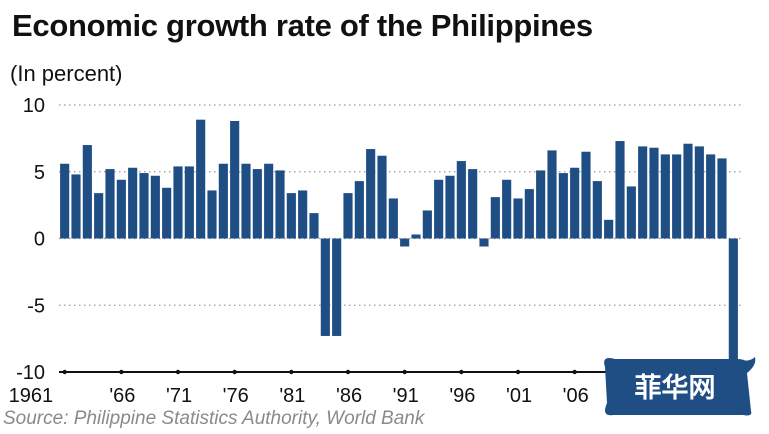 The height and width of the screenshot is (434, 769). I want to click on y-tick-label: 10, so click(34, 106).